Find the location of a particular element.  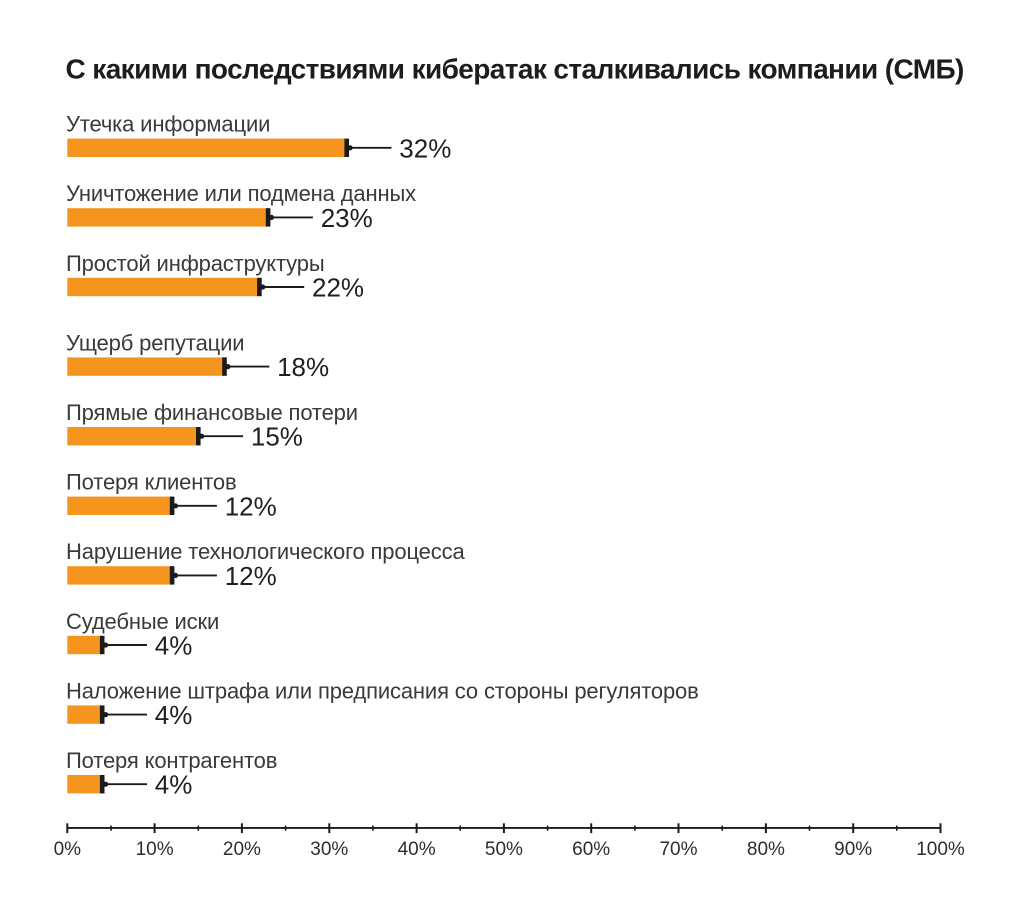

svg-text: 18% is located at coordinates (303, 367).